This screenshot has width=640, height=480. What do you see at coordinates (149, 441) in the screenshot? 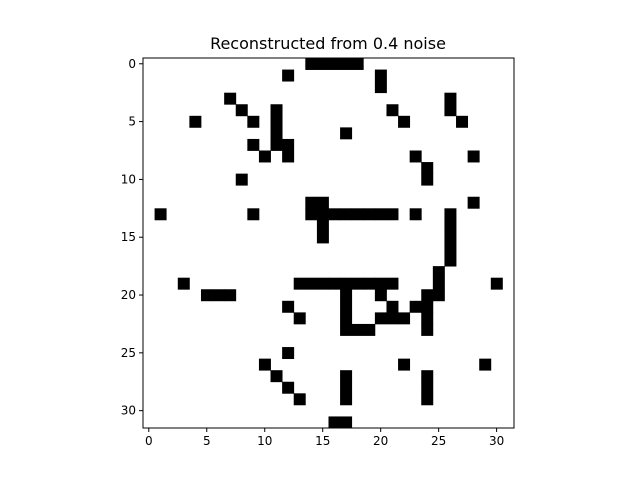
I see `x-tick-label: 0` at bounding box center [149, 441].